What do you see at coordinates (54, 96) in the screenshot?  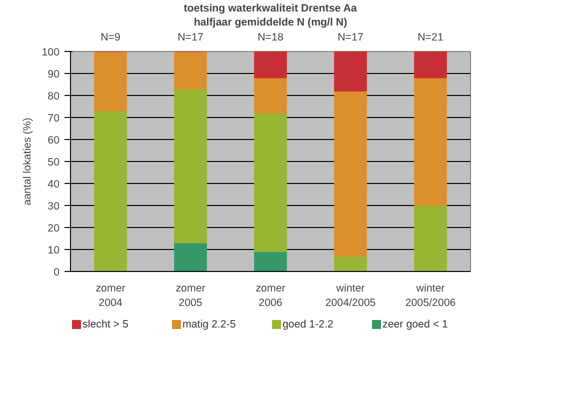 I see `y-tick-label: 80` at bounding box center [54, 96].